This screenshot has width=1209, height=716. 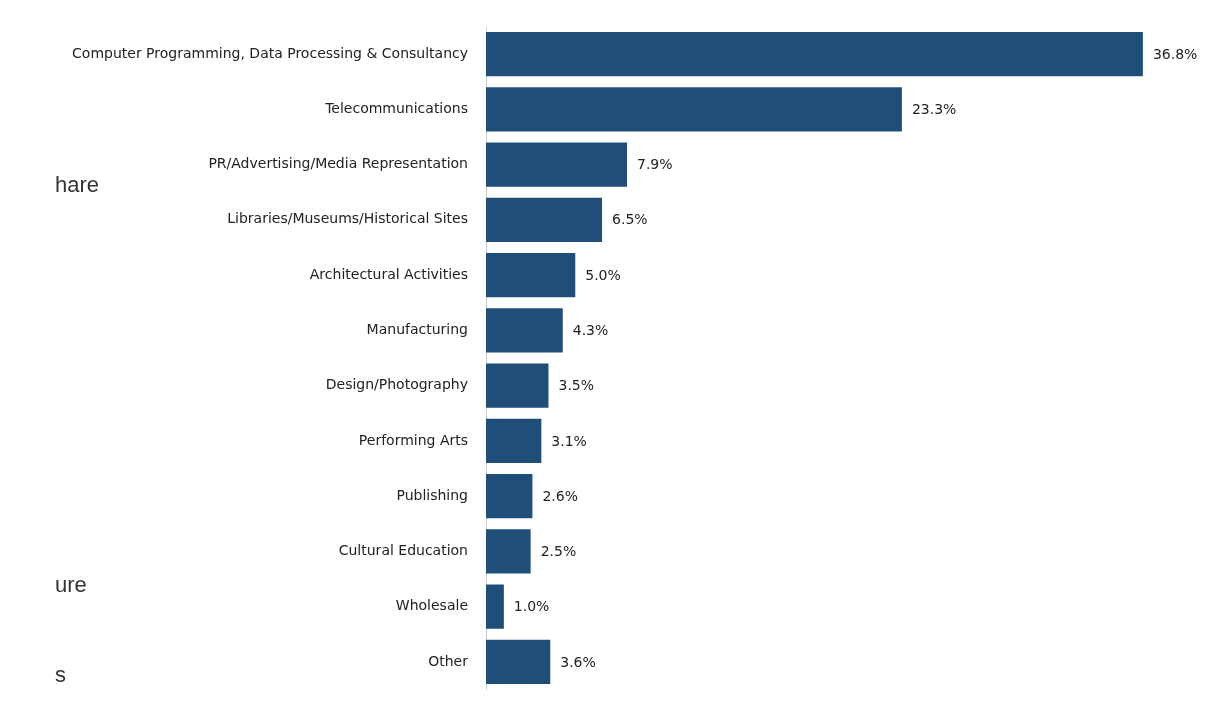 What do you see at coordinates (432, 494) in the screenshot?
I see `y-tick-label: Publishing` at bounding box center [432, 494].